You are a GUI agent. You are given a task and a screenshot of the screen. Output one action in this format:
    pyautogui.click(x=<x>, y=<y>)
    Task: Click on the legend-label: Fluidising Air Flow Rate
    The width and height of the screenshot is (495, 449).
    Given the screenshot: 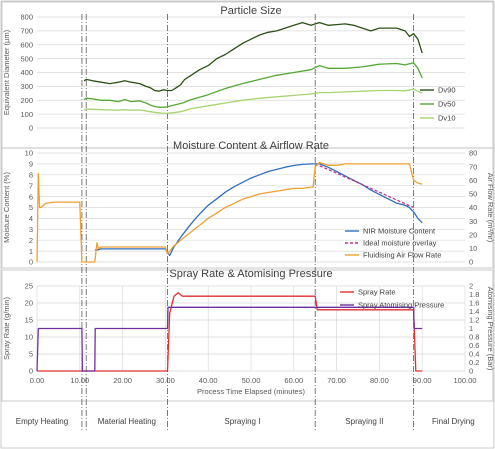 What is the action you would take?
    pyautogui.click(x=402, y=255)
    